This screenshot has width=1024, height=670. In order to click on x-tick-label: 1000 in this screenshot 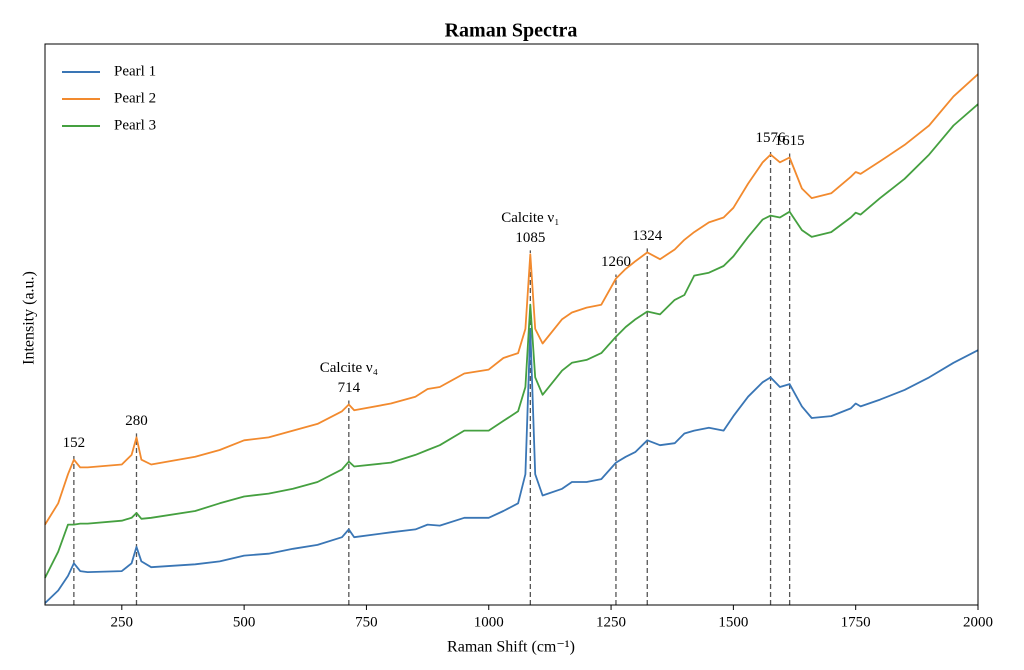, I will do `click(489, 622)`.